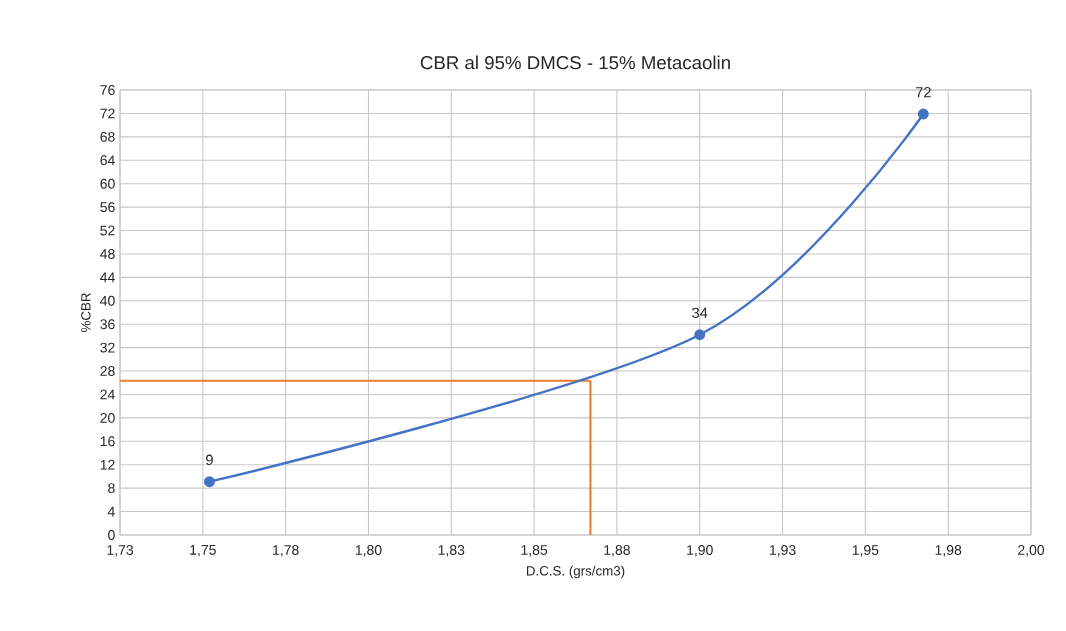  Describe the element at coordinates (86, 313) in the screenshot. I see `y-axis-title: %CBR` at that location.